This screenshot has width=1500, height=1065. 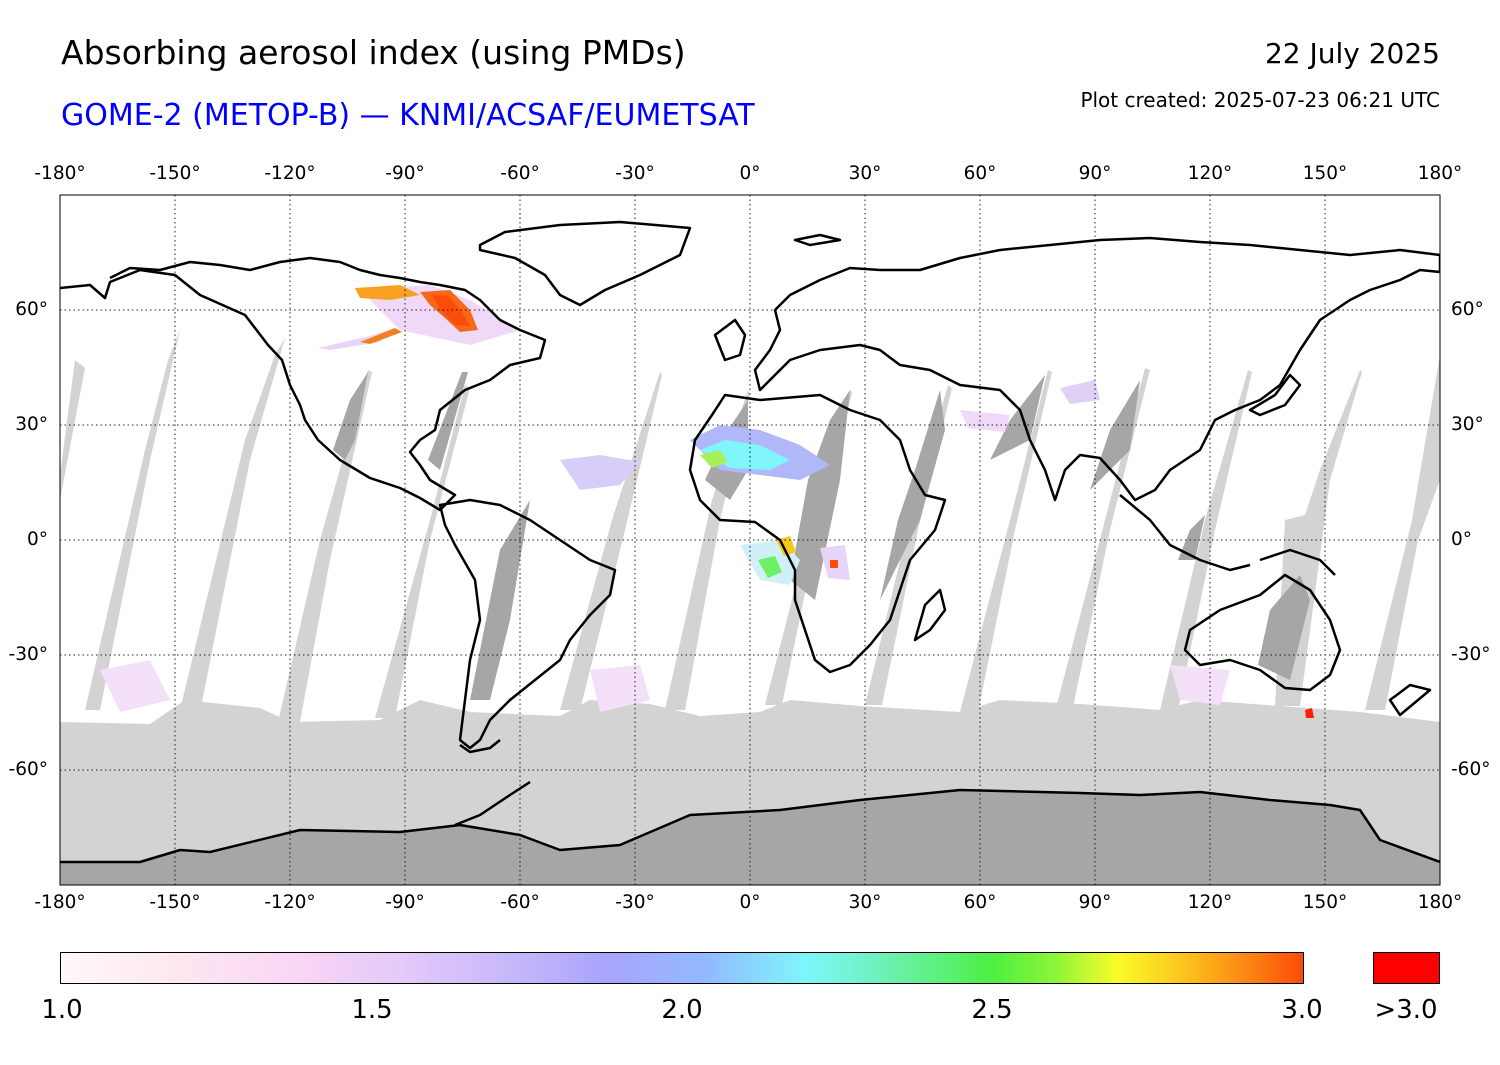 I want to click on plot-created-timestamp: Plot created: 2025-07-23 06:21 UTC, so click(x=1260, y=100).